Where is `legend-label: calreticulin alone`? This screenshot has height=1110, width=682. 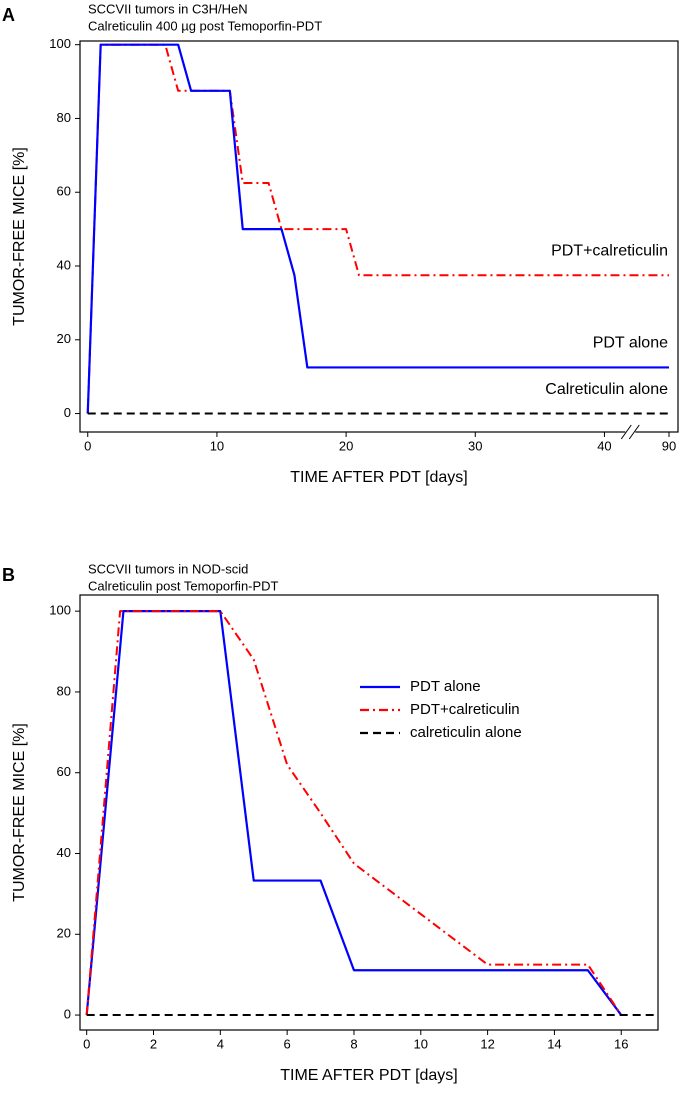
legend-label: calreticulin alone is located at coordinates (466, 732).